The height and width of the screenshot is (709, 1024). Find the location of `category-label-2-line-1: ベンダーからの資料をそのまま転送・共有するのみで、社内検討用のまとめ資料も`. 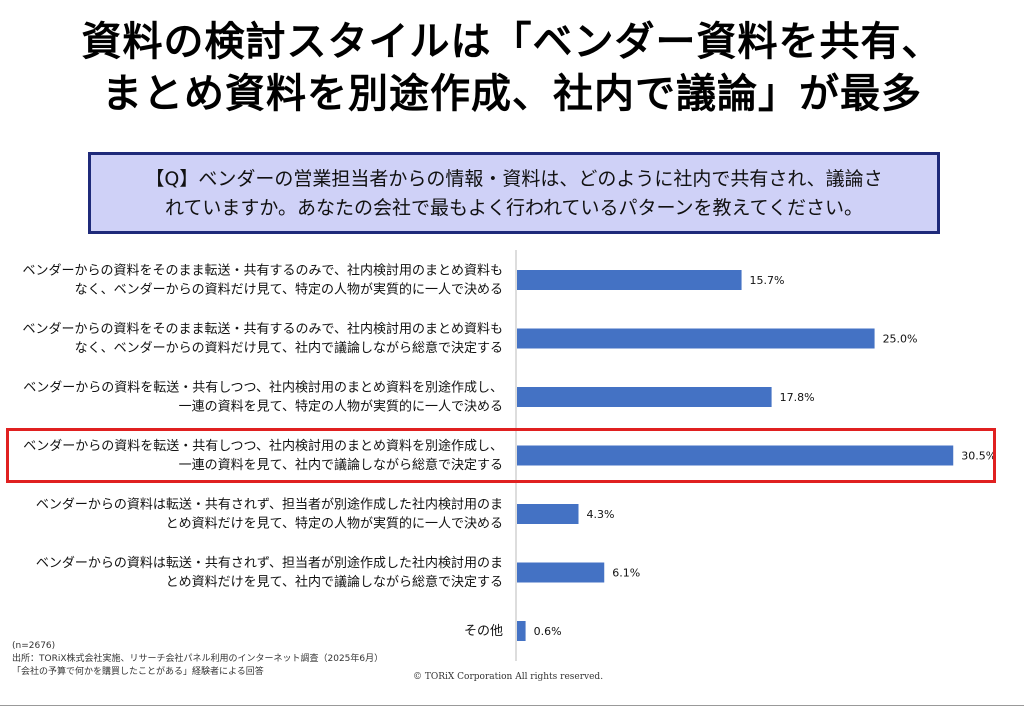

category-label-2-line-1: ベンダーからの資料をそのまま転送・共有するのみで、社内検討用のまとめ資料も is located at coordinates (263, 329).